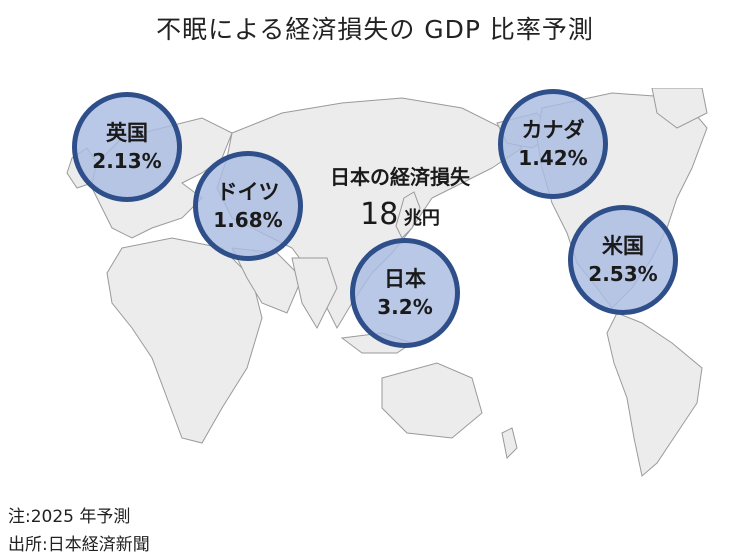  What do you see at coordinates (623, 260) in the screenshot?
I see `circle-usa: 米国 2.53%` at bounding box center [623, 260].